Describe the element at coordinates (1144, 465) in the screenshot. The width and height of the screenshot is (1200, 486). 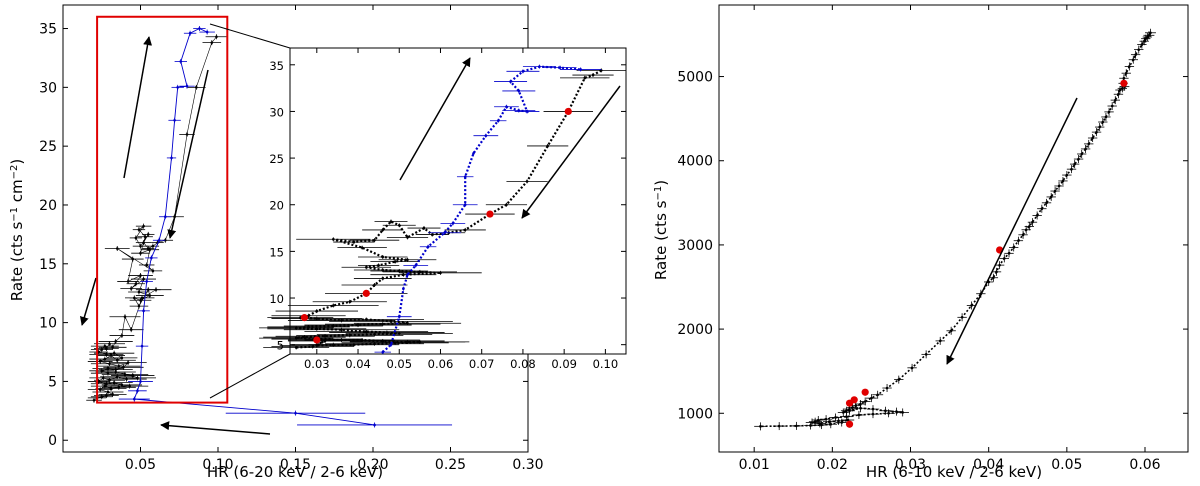
I see `right-xtick-label: 0.06` at that location.